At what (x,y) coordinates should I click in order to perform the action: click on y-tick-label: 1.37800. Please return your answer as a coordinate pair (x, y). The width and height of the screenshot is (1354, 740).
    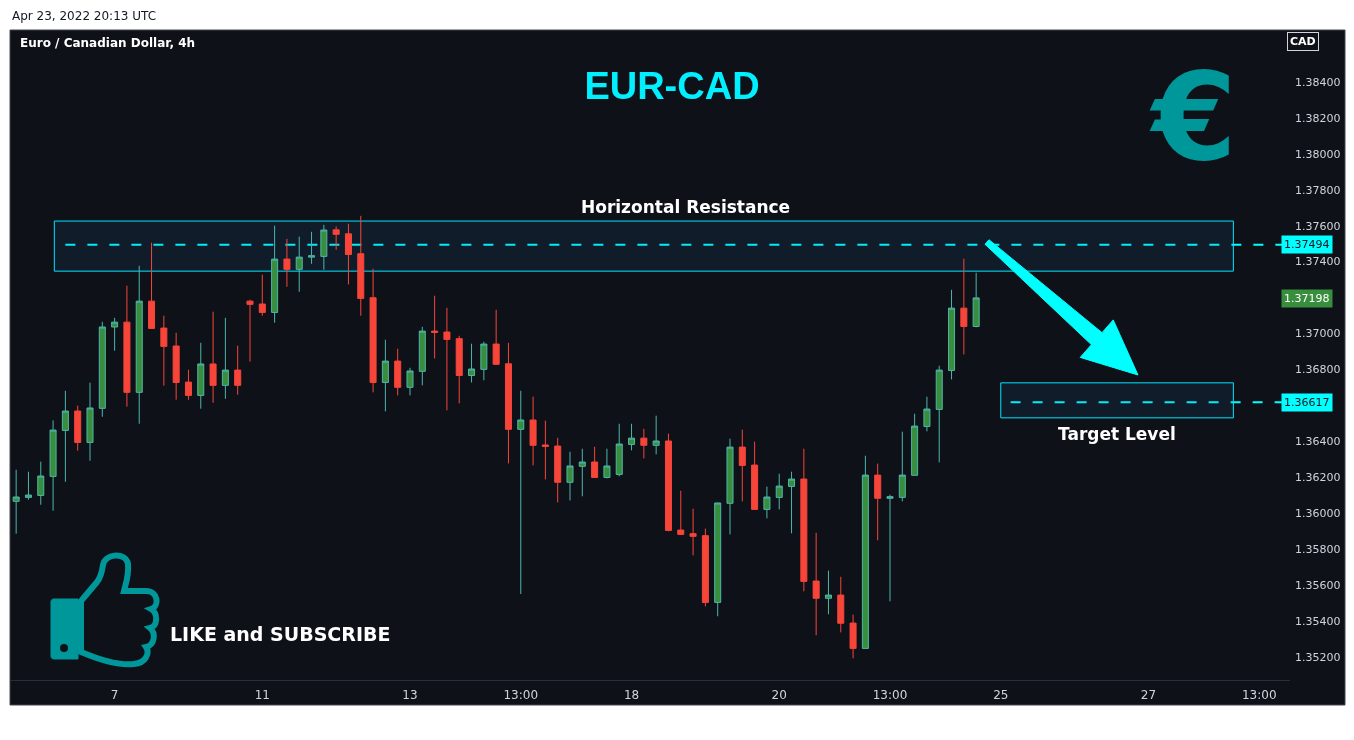
    Looking at the image, I should click on (1318, 190).